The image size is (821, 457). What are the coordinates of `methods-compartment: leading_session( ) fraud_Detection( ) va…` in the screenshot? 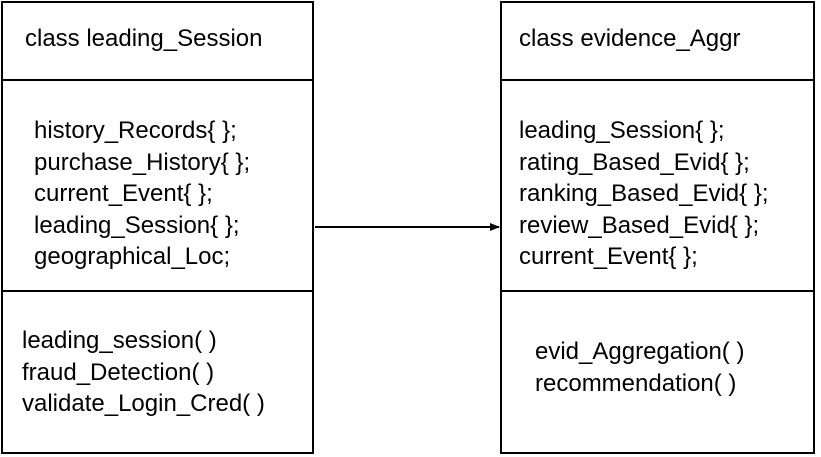 It's located at (157, 372).